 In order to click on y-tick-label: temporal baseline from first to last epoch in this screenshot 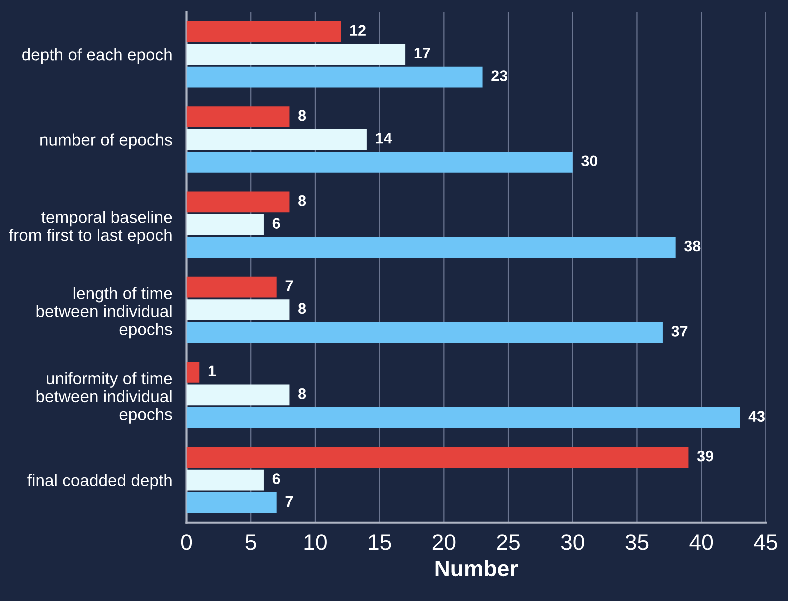, I will do `click(90, 228)`.